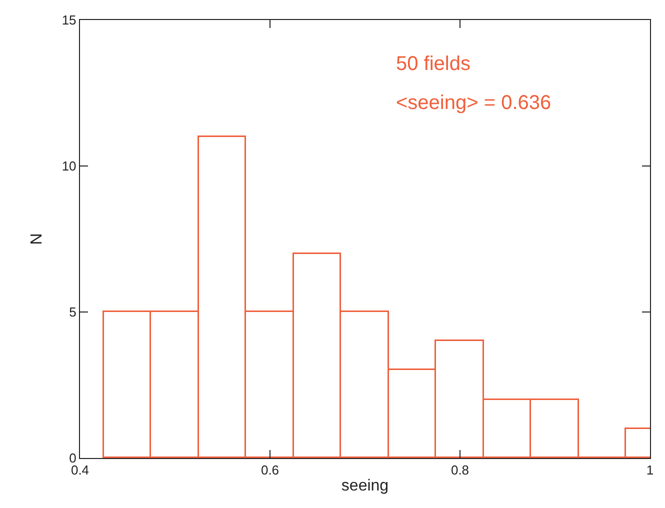  What do you see at coordinates (69, 166) in the screenshot?
I see `y-tick-label: 10` at bounding box center [69, 166].